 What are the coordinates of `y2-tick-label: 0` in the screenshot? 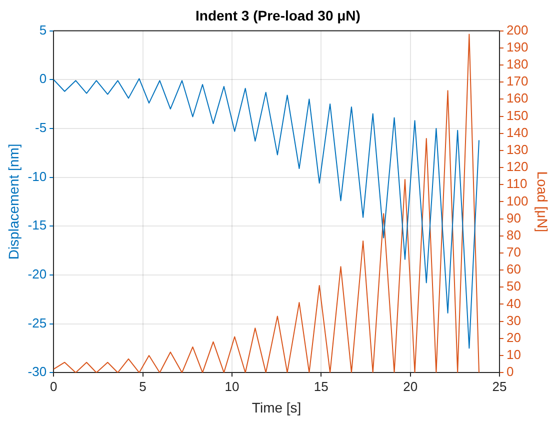 It's located at (510, 372).